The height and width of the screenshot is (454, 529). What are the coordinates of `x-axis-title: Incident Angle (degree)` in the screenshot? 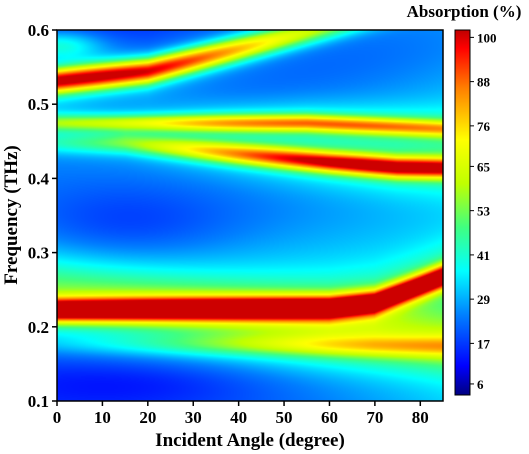 It's located at (250, 440).